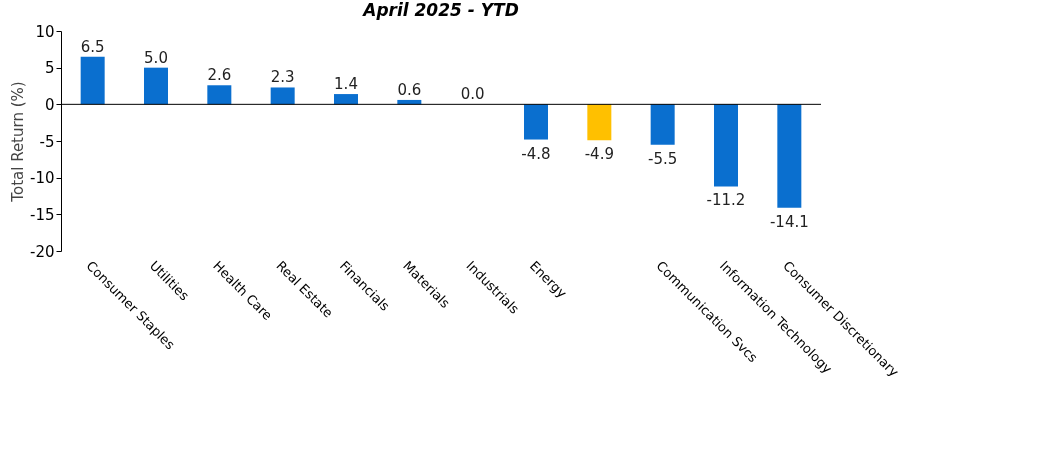 This screenshot has width=1042, height=459. What do you see at coordinates (472, 94) in the screenshot?
I see `data-label: 0.0` at bounding box center [472, 94].